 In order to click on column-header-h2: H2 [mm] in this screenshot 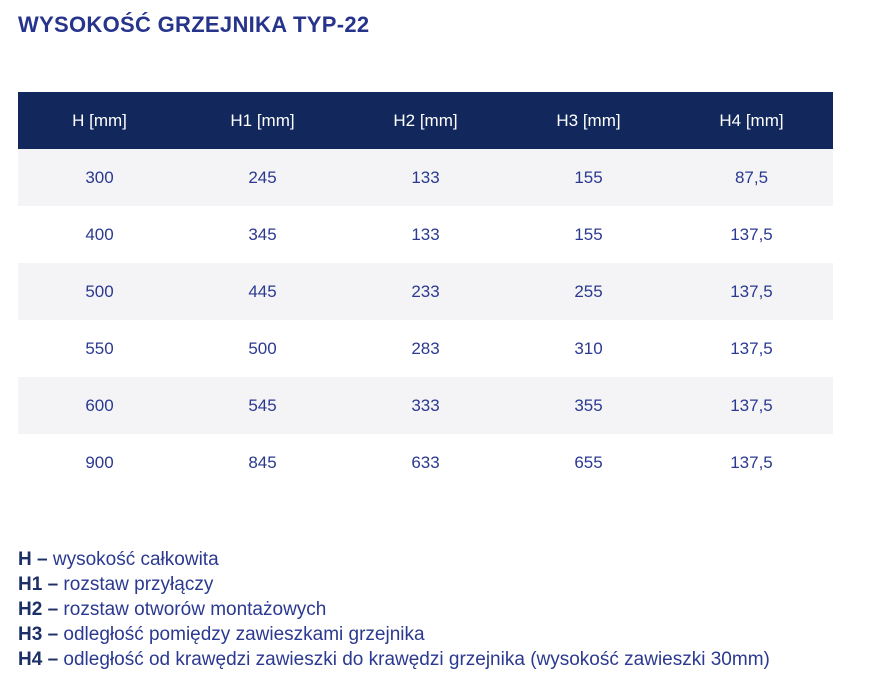, I will do `click(425, 120)`.